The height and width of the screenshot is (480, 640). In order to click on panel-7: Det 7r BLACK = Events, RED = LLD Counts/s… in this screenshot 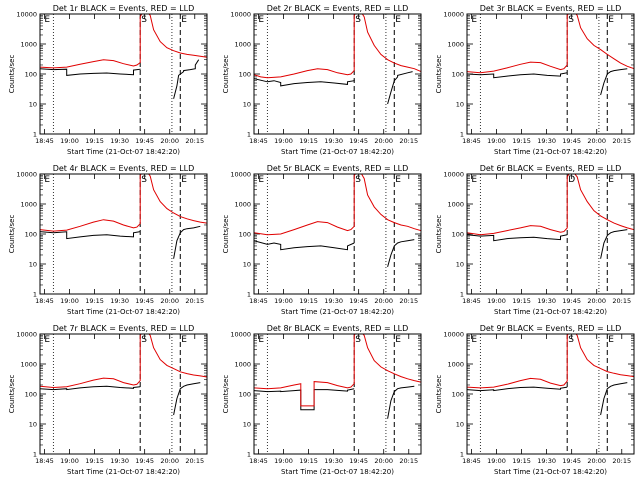, I will do `click(108, 400)`.